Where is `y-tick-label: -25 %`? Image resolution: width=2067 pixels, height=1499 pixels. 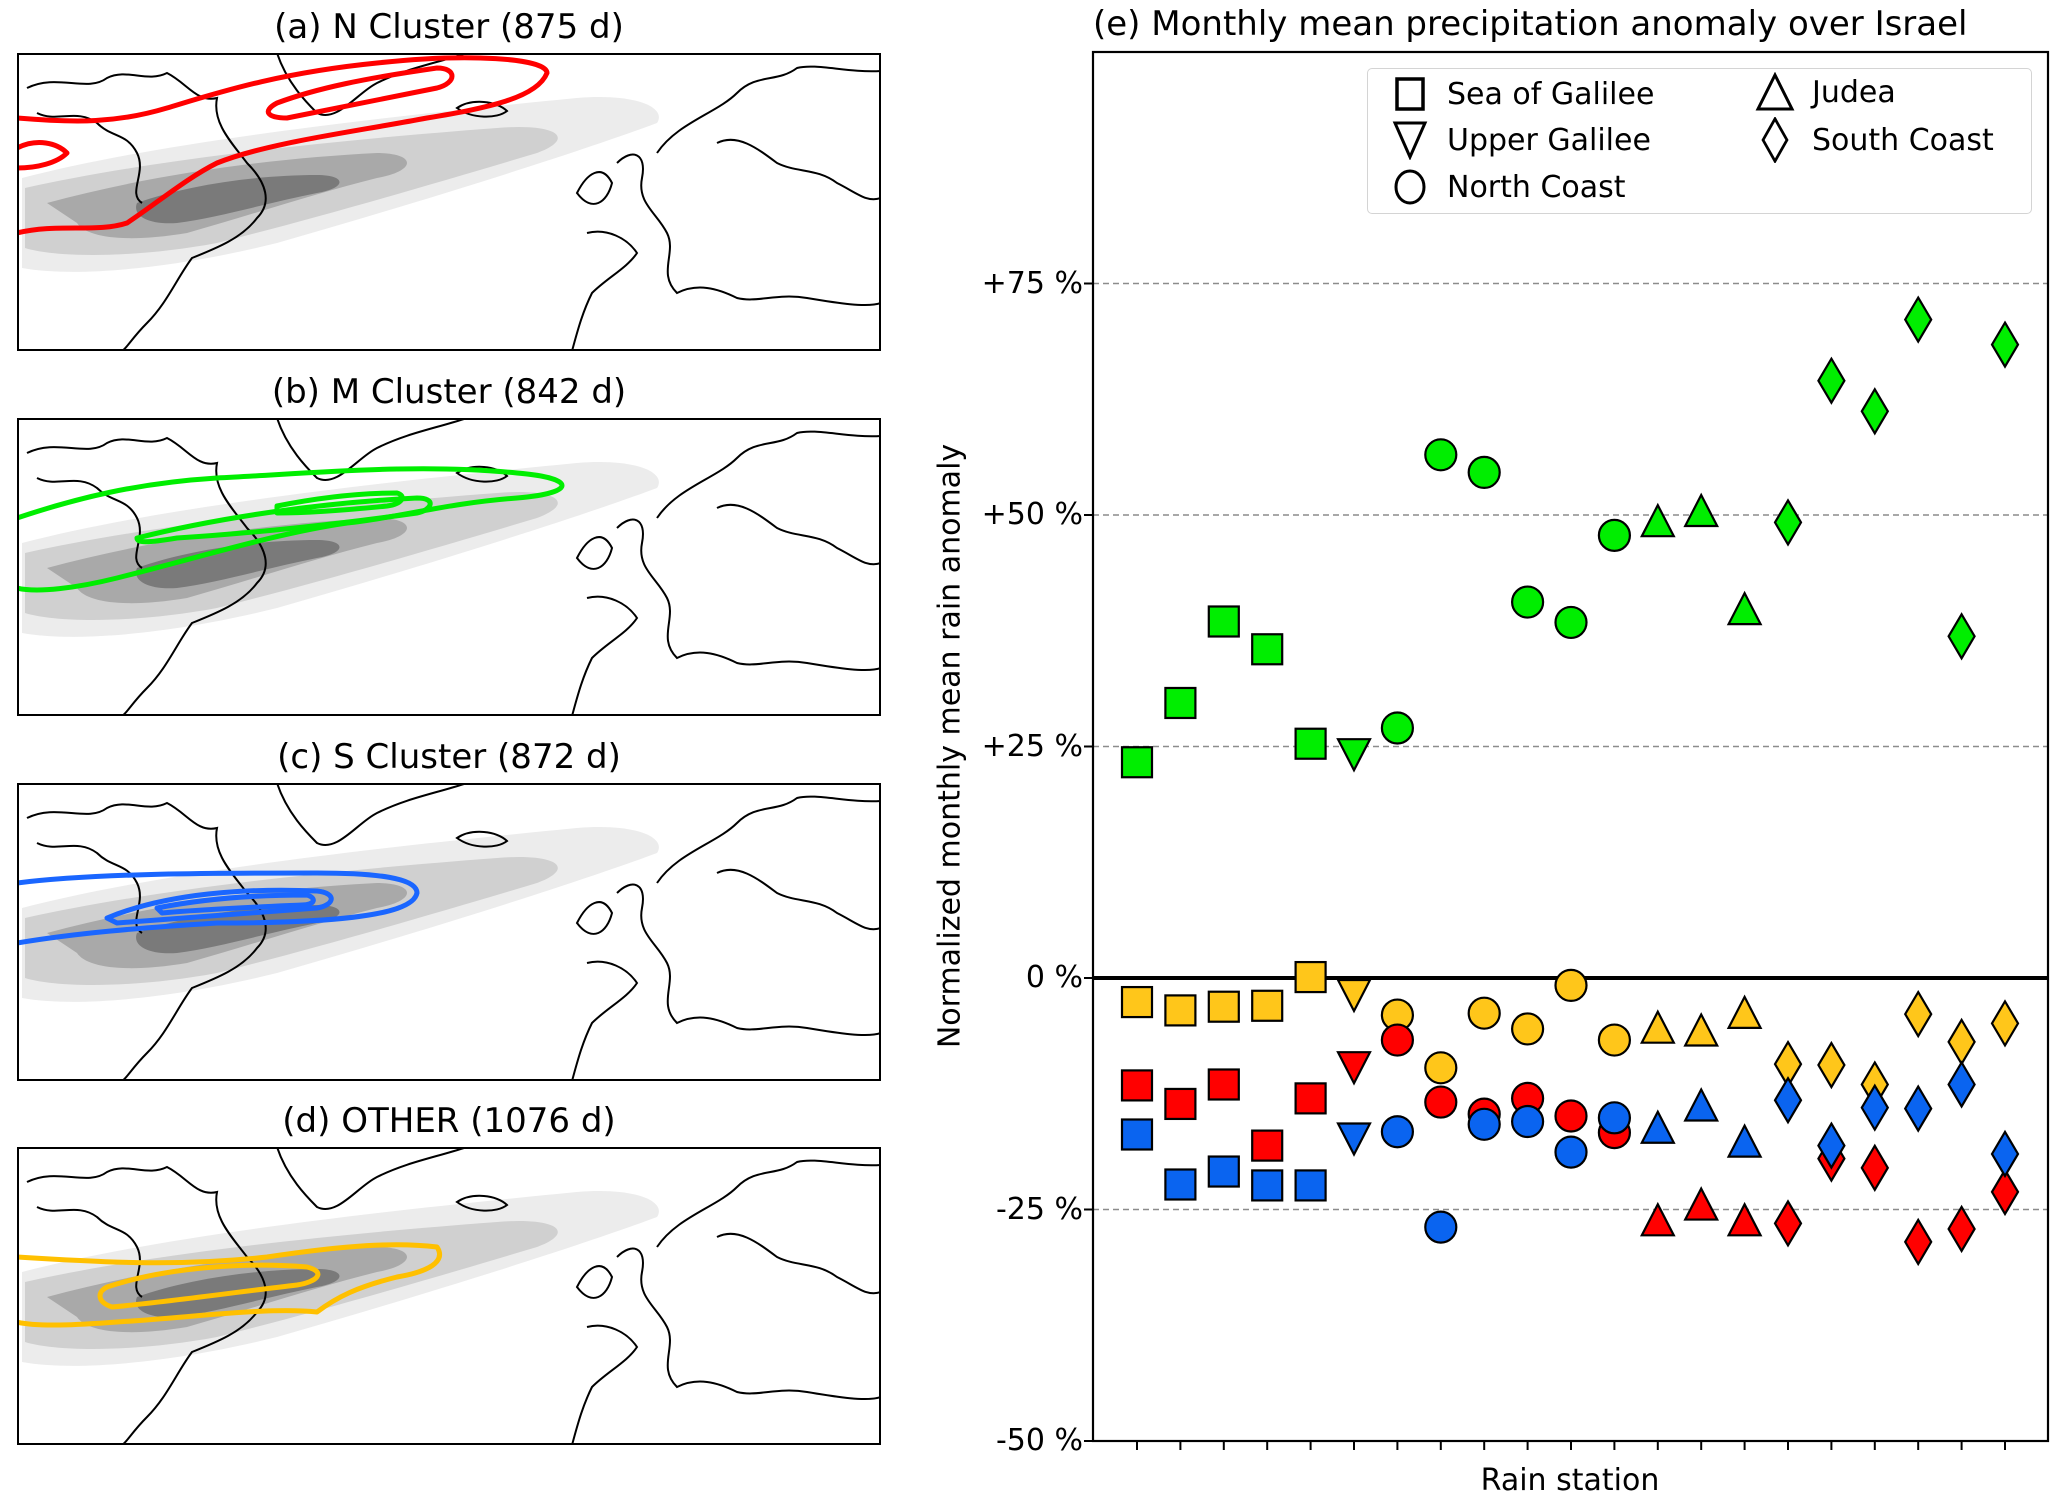
y-tick-label: -25 % is located at coordinates (1039, 1209).